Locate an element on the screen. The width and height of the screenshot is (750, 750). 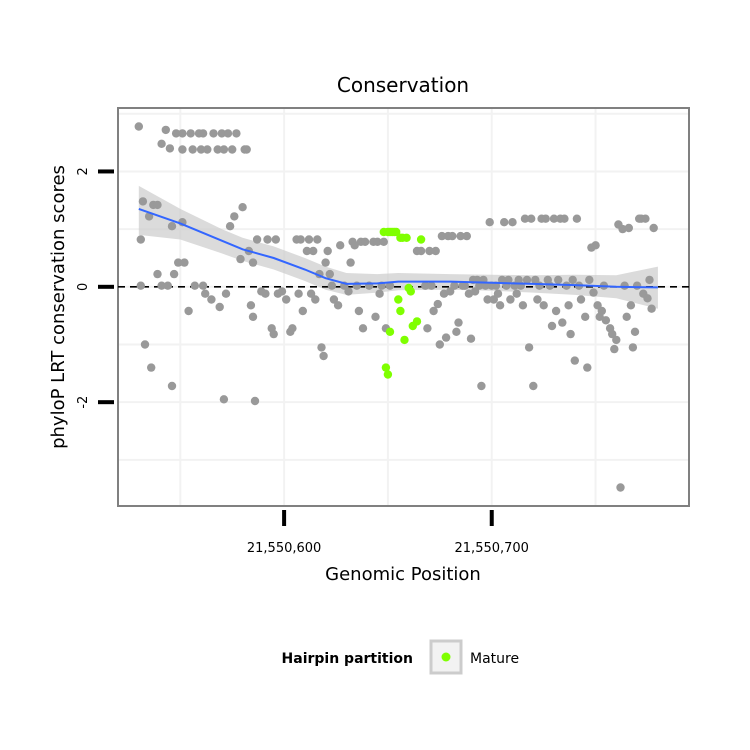
legend-key-mature-marker is located at coordinates (446, 657).